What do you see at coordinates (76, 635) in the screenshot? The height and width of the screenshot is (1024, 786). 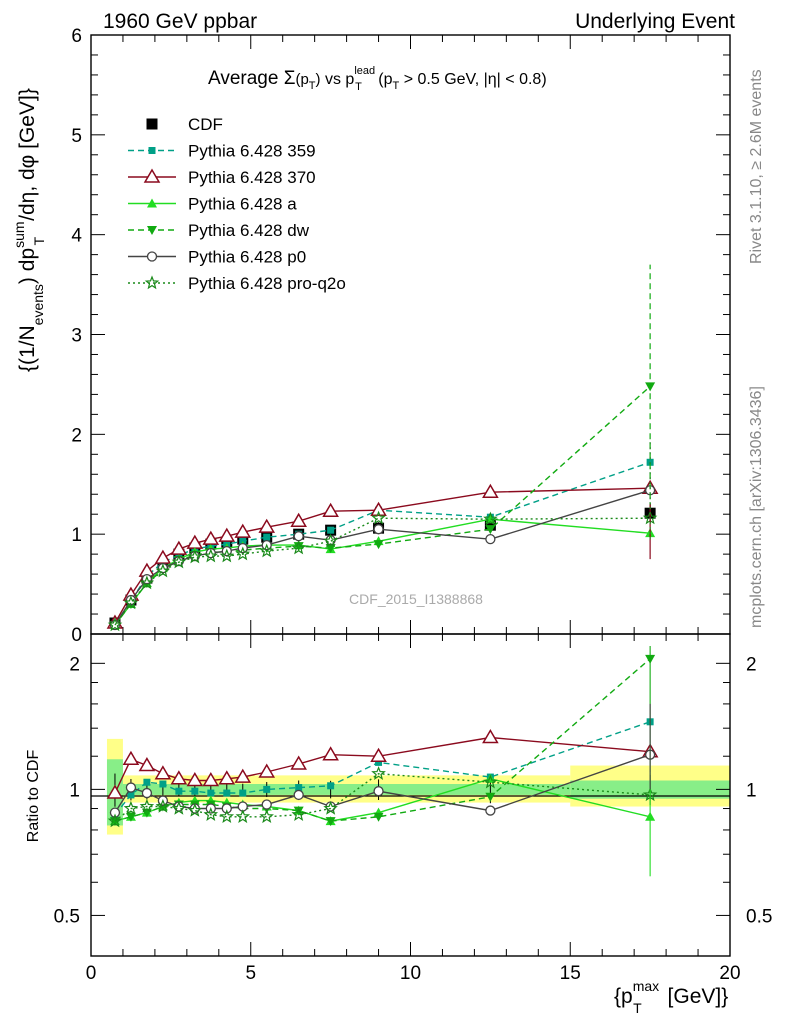 I see `y-tick-label: 0` at bounding box center [76, 635].